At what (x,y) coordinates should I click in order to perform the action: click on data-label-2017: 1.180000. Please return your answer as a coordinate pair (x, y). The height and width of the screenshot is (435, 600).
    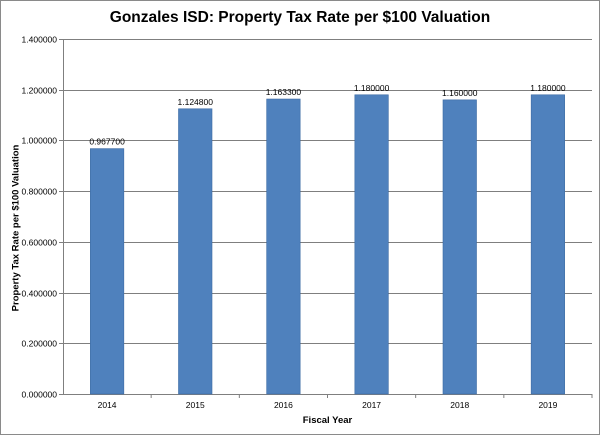
    Looking at the image, I should click on (372, 88).